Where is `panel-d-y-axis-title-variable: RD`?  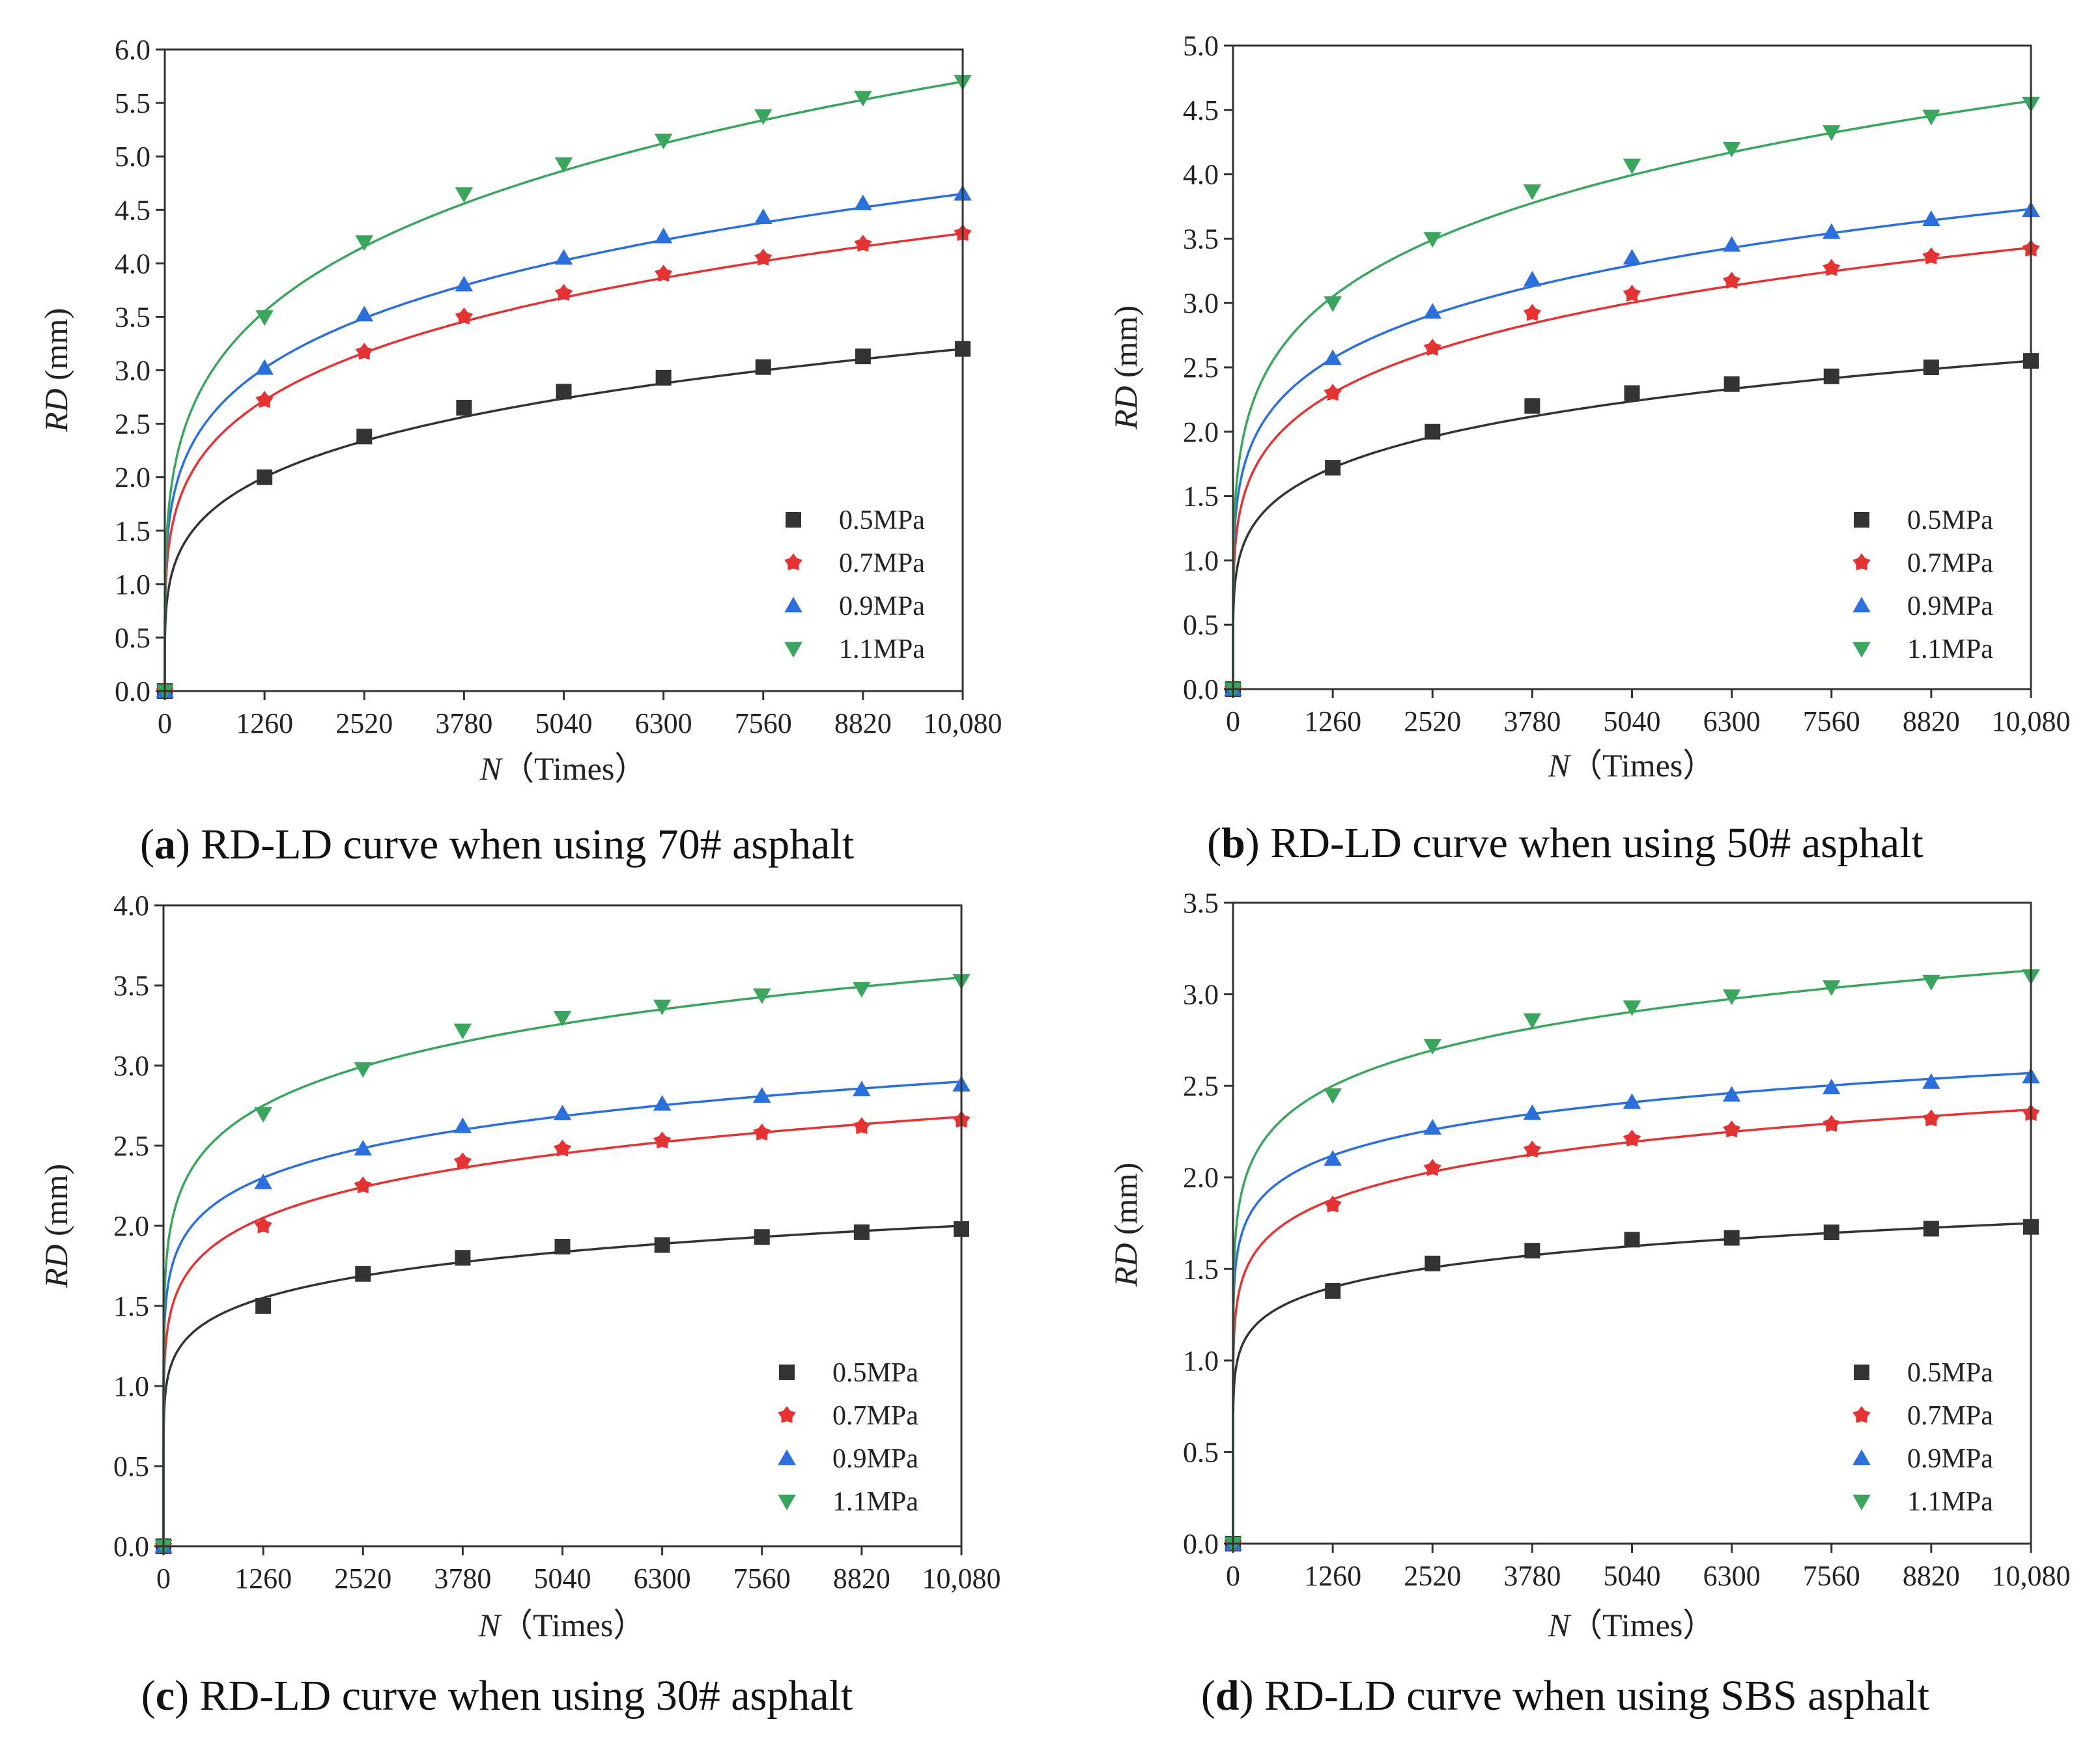 panel-d-y-axis-title-variable: RD is located at coordinates (1125, 1265).